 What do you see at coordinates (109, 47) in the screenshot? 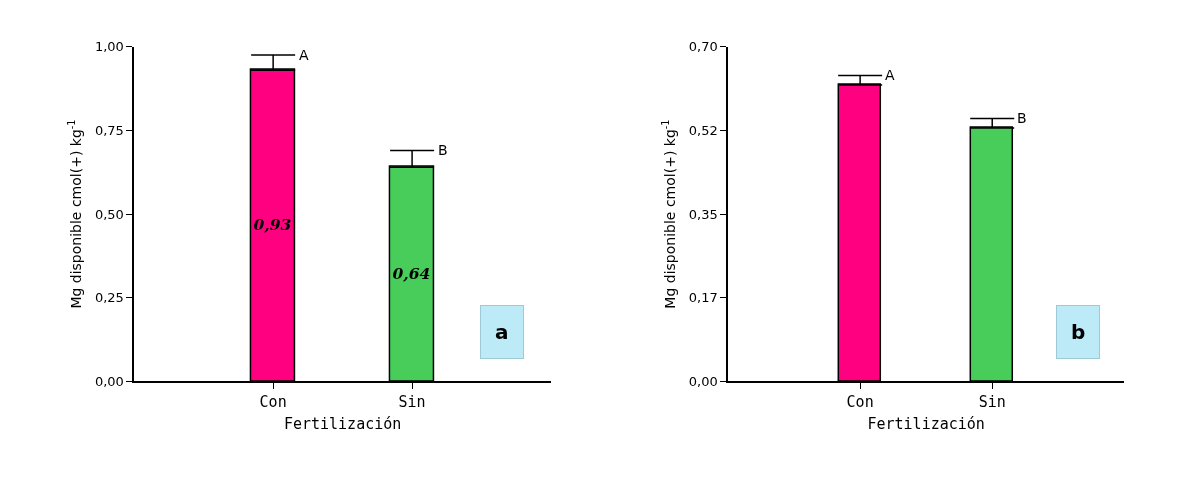
I see `y-tick-label: 1,00` at bounding box center [109, 47].